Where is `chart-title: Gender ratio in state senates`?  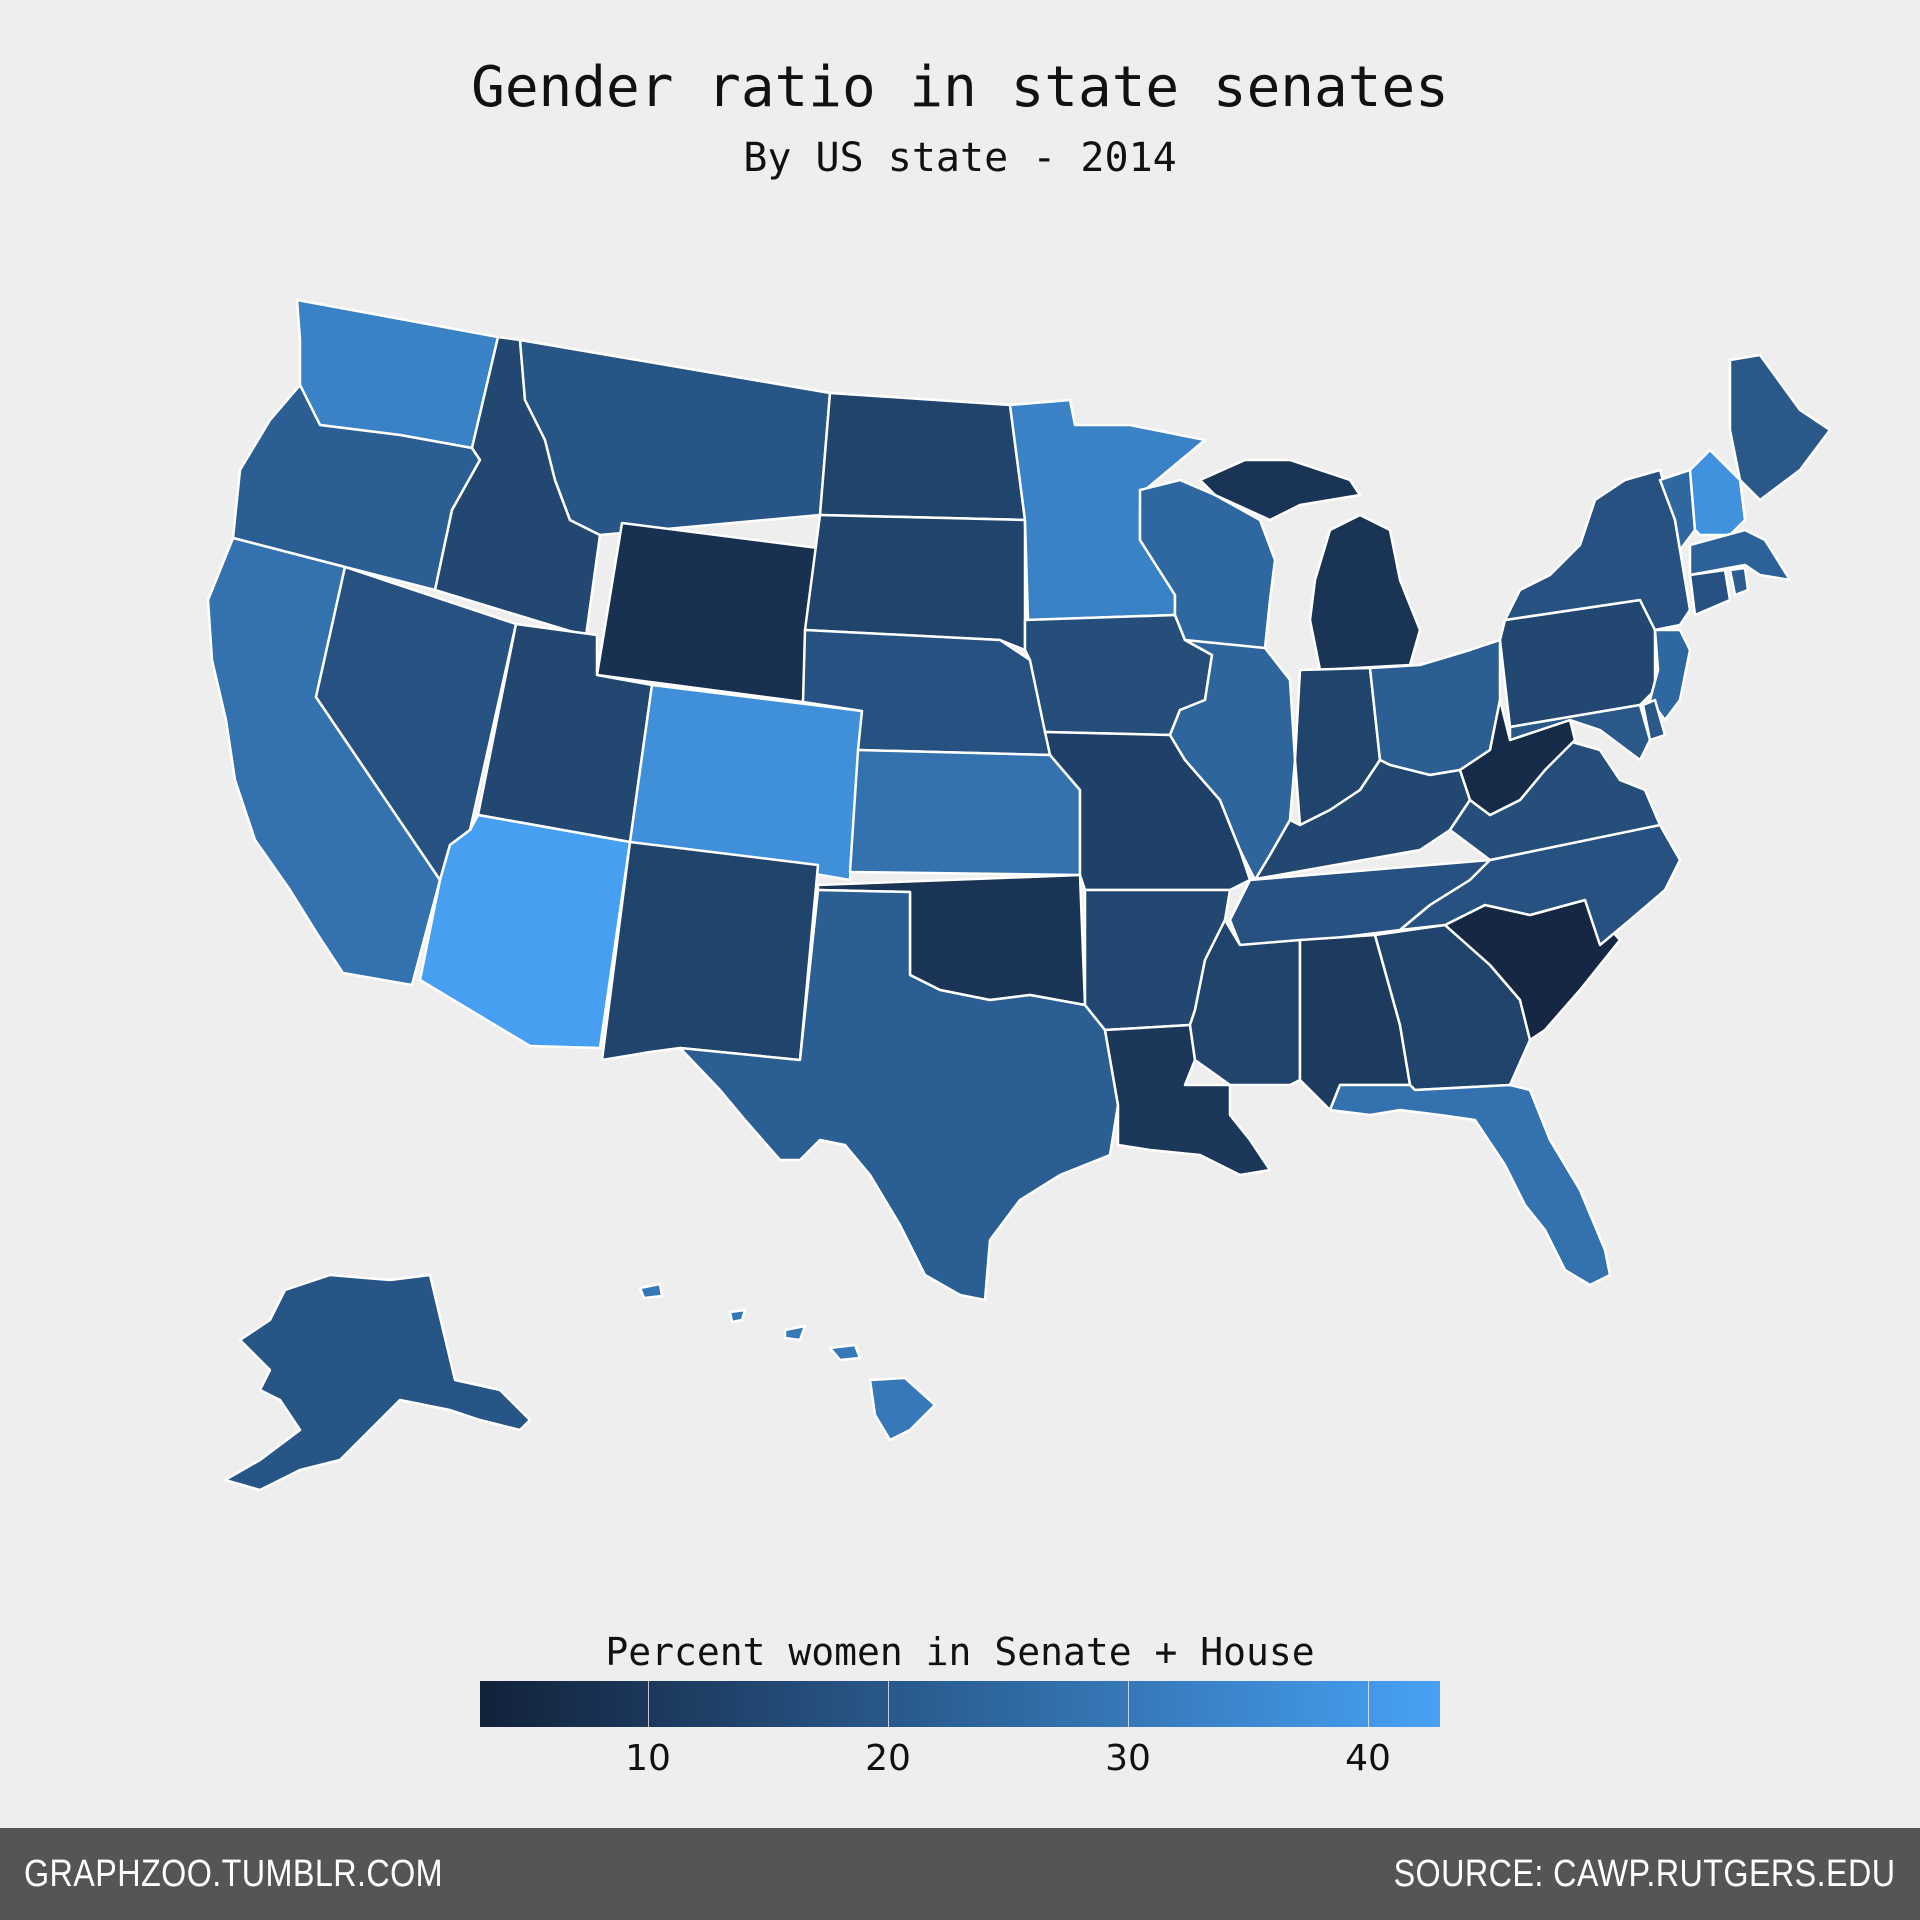 chart-title: Gender ratio in state senates is located at coordinates (960, 87).